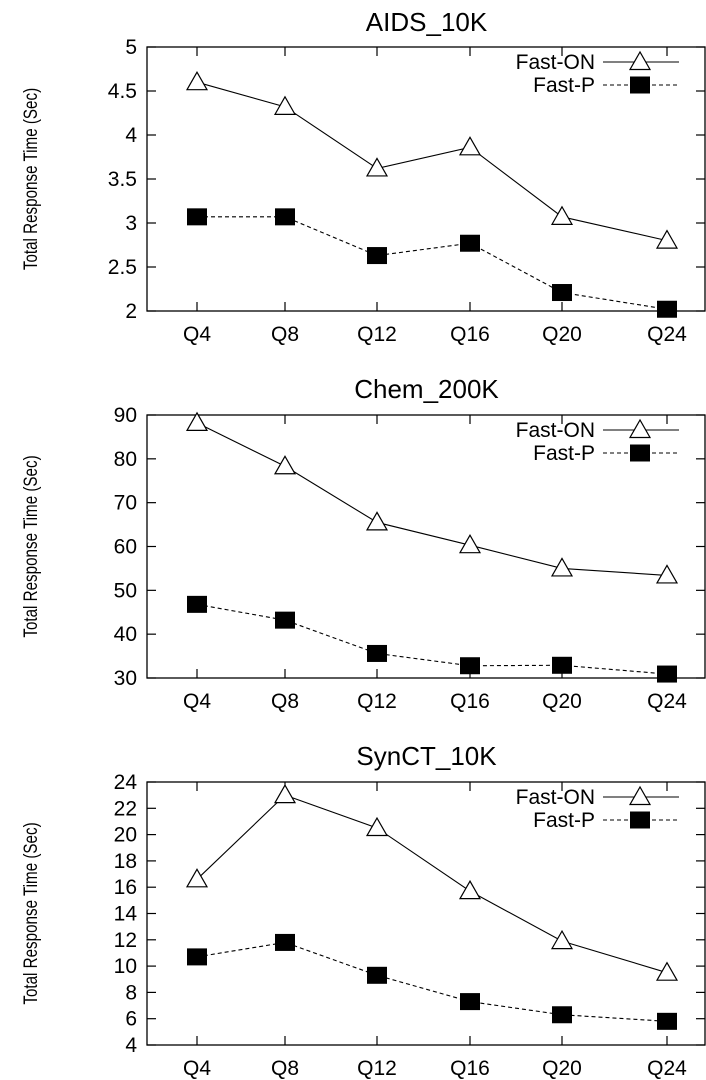 Image resolution: width=706 pixels, height=1080 pixels. Describe the element at coordinates (125, 966) in the screenshot. I see `y-tick-label: 10` at that location.